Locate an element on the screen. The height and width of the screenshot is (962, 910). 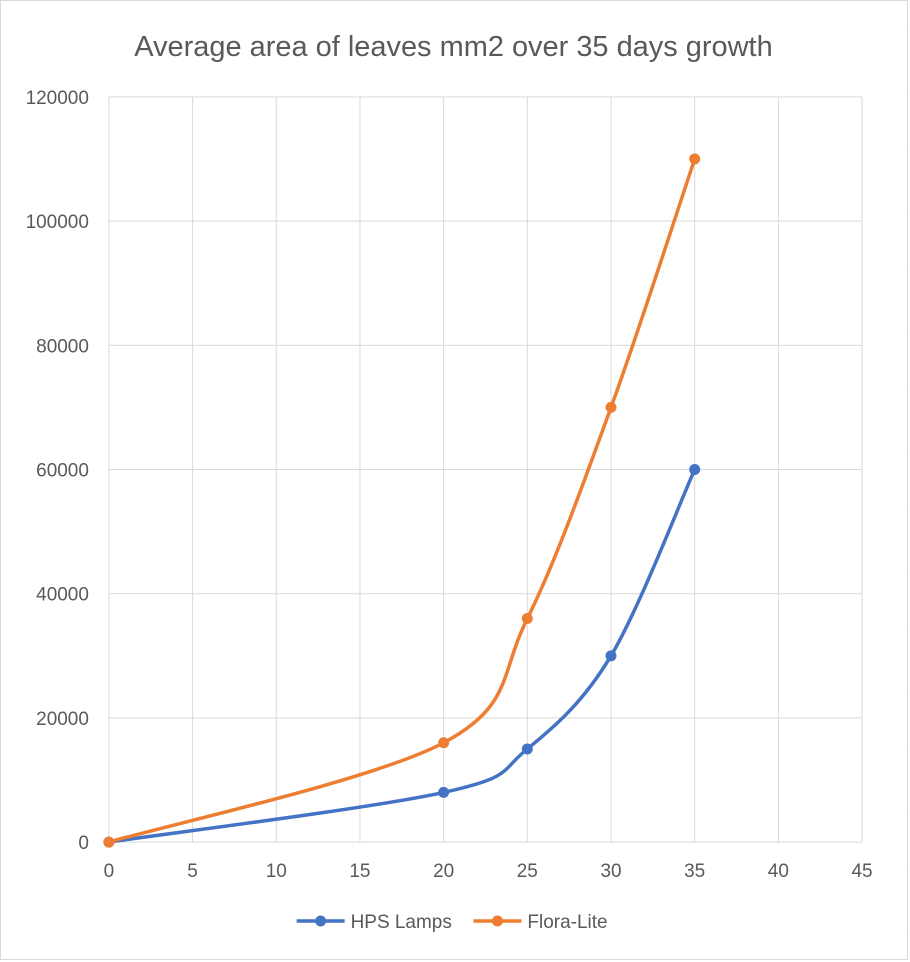
x-tick-label: 5 is located at coordinates (192, 871).